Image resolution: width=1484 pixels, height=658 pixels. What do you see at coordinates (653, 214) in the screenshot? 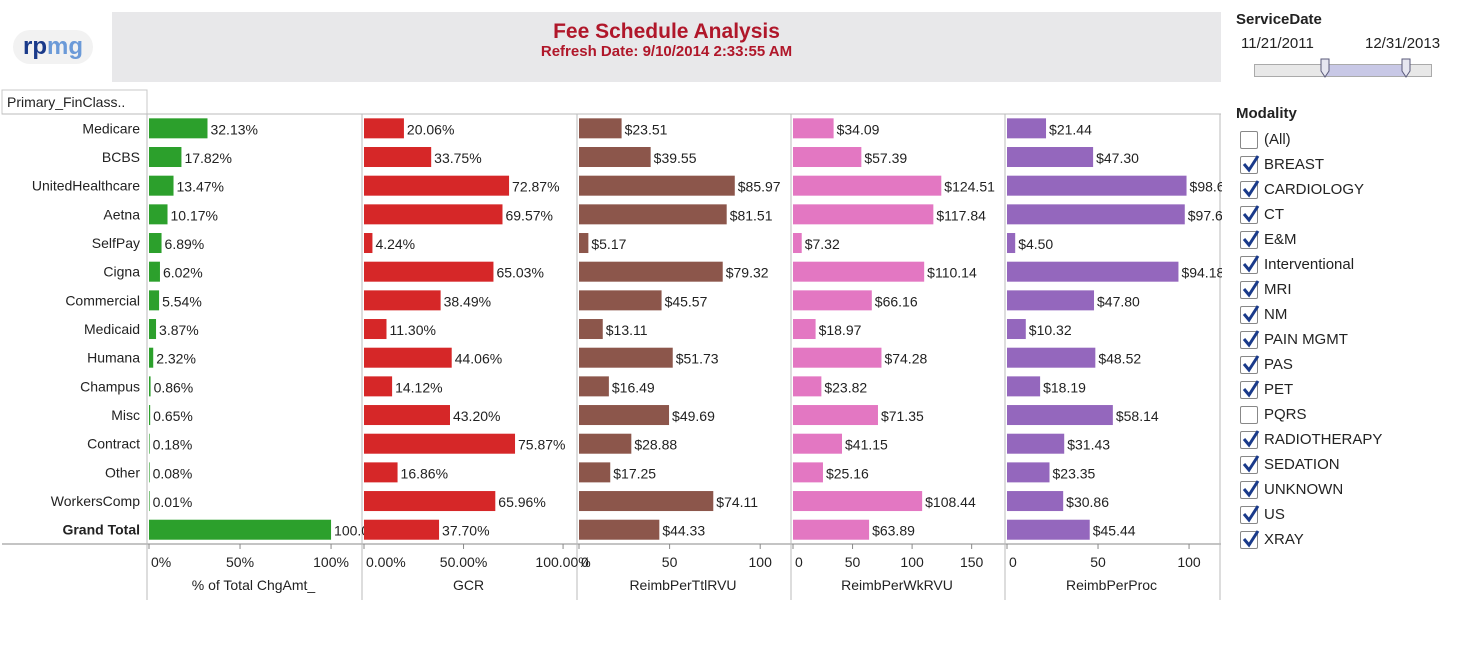
I see `bar-reimbperttlrvu-aetna` at bounding box center [653, 214].